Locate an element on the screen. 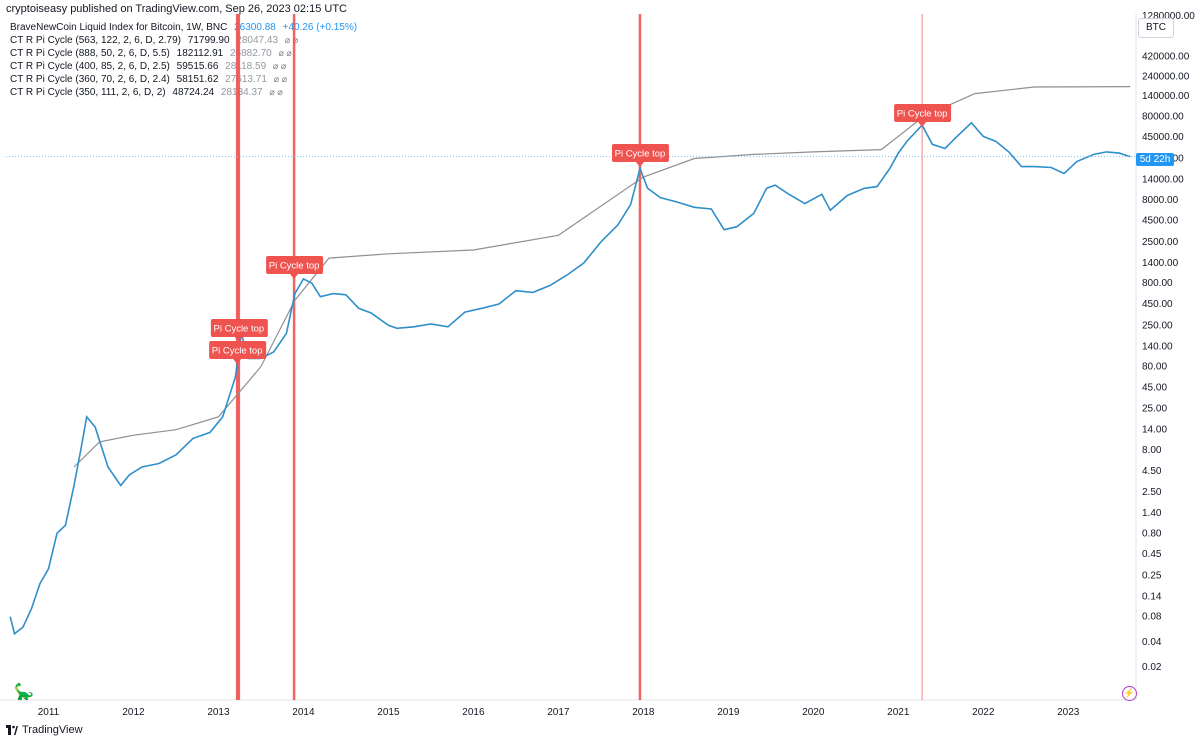 The image size is (1200, 742). x-tick-label: 2018 is located at coordinates (643, 712).